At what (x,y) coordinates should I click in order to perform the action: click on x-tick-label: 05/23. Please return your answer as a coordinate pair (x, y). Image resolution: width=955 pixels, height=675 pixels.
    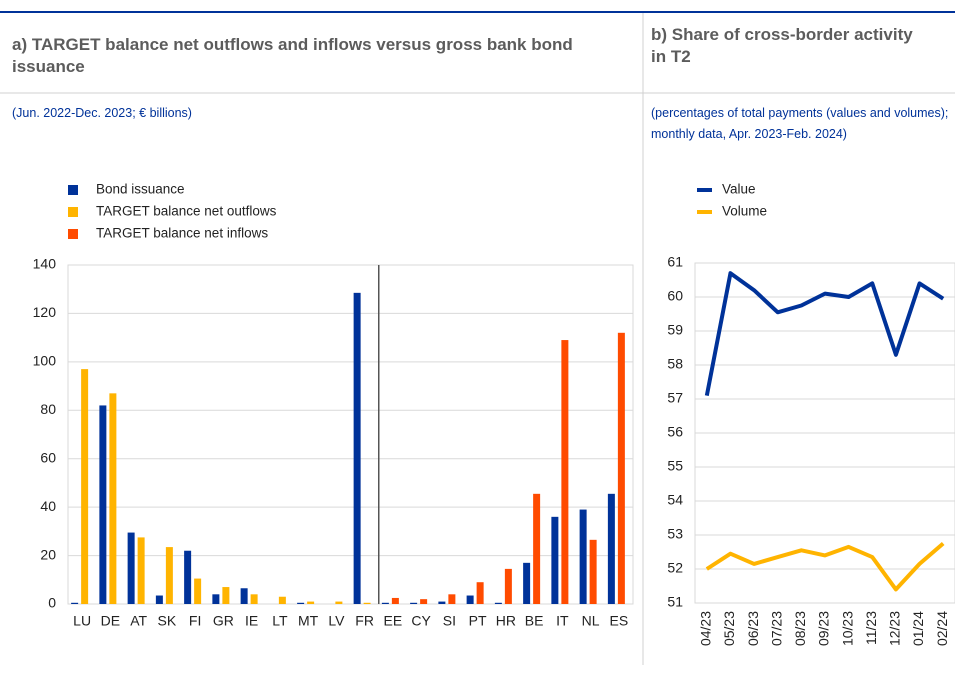
    Looking at the image, I should click on (729, 628).